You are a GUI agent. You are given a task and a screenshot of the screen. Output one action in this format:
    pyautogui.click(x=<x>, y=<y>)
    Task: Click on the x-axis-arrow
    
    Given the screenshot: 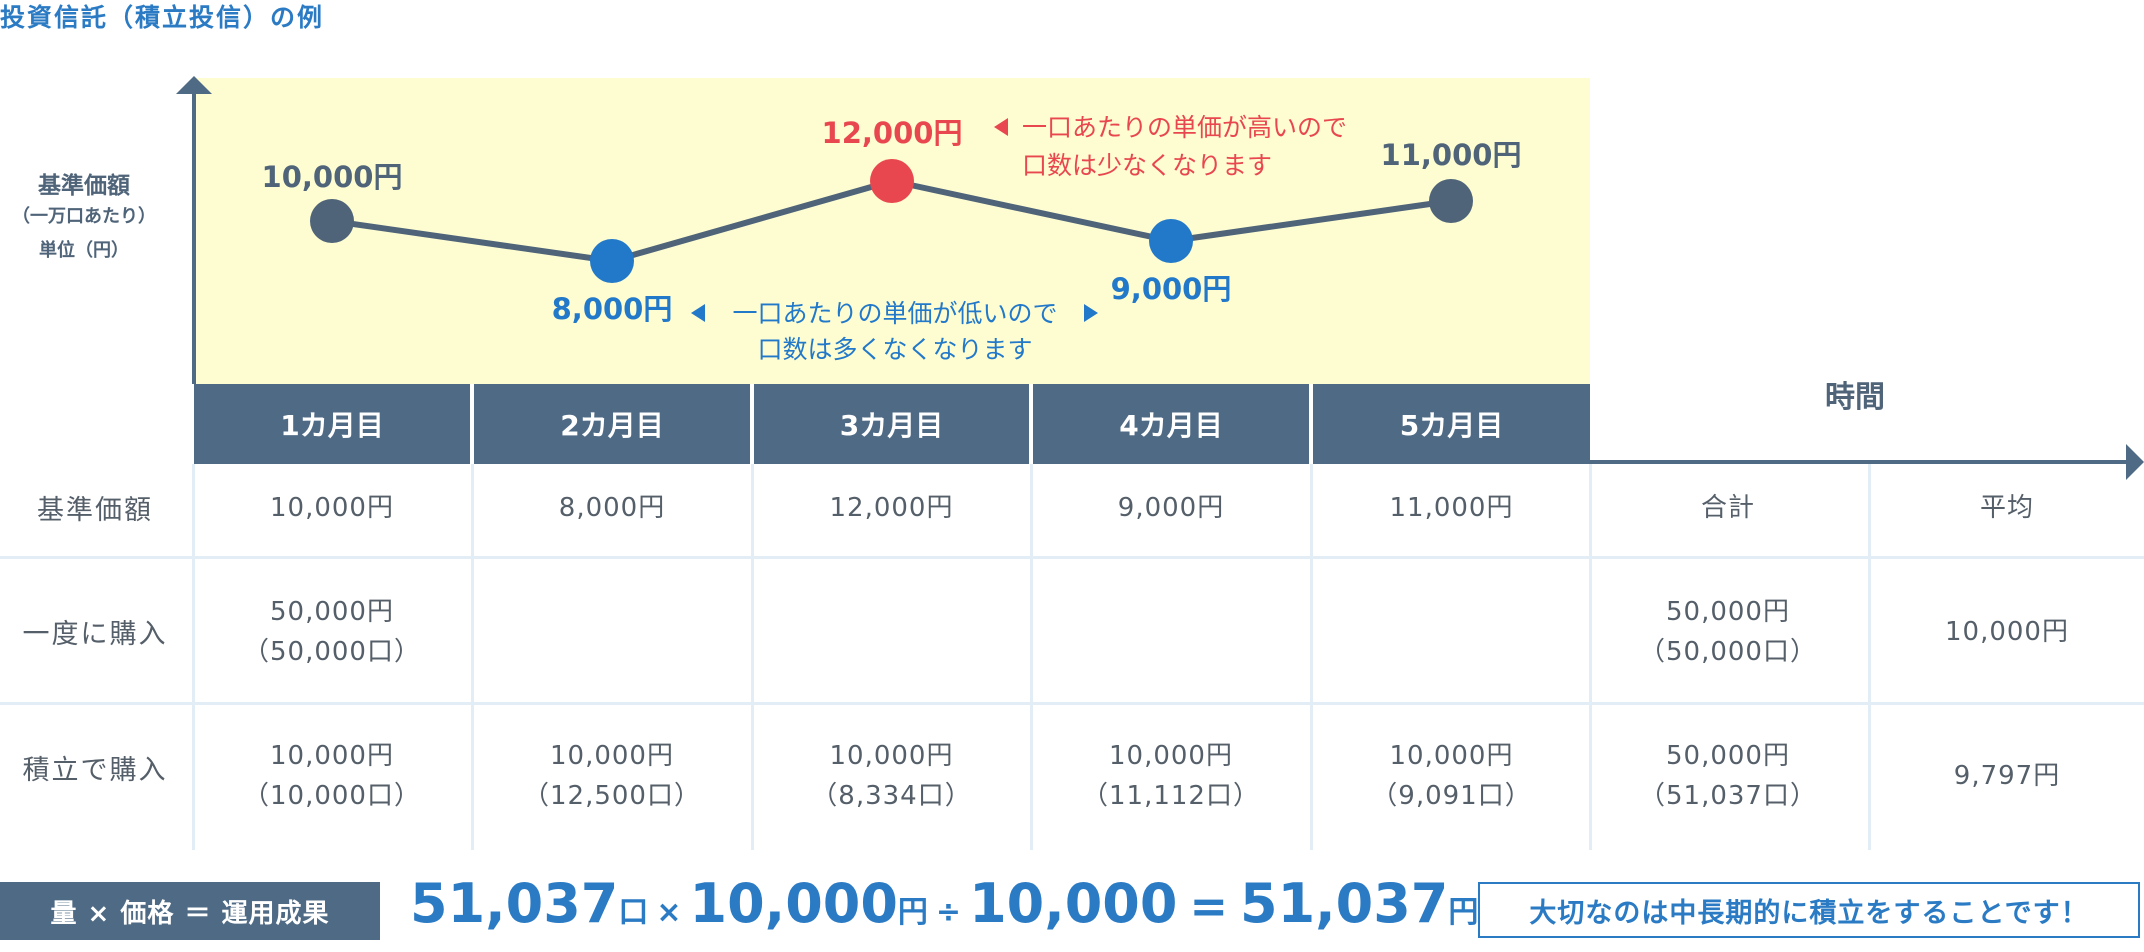 What is the action you would take?
    pyautogui.click(x=2135, y=462)
    